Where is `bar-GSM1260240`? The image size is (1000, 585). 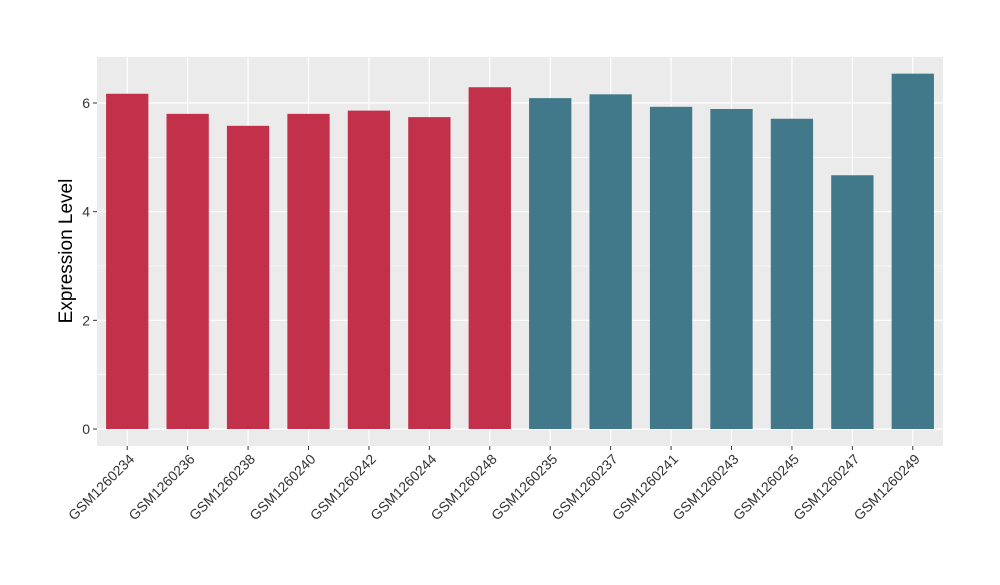
bar-GSM1260240 is located at coordinates (308, 271).